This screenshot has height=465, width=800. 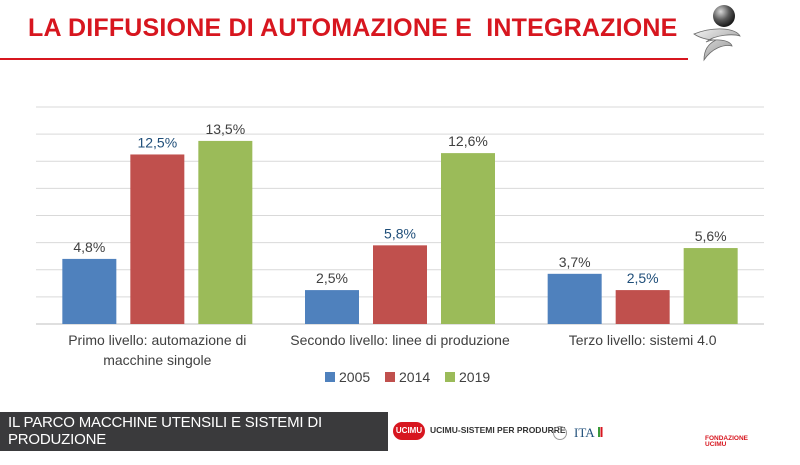 I want to click on data-label: 5,6%, so click(x=711, y=236).